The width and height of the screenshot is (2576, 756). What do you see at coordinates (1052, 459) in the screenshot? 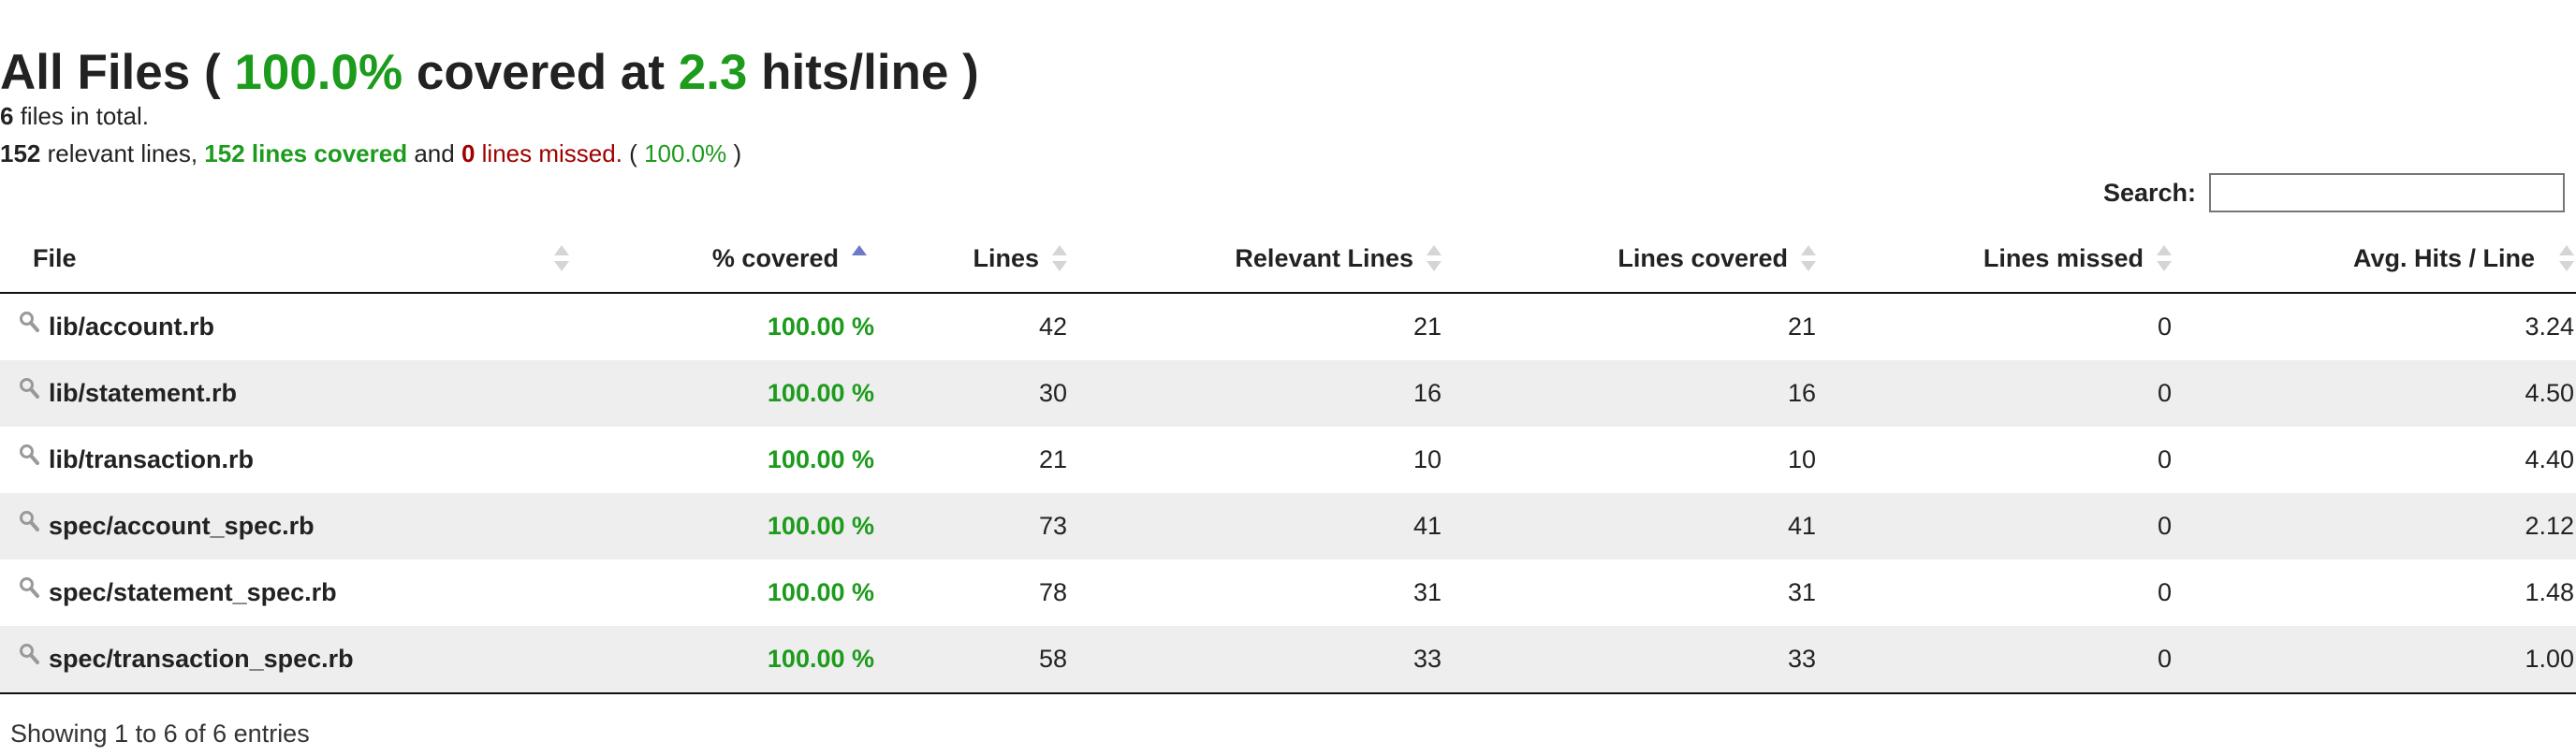
I see `lines-cell: 21` at bounding box center [1052, 459].